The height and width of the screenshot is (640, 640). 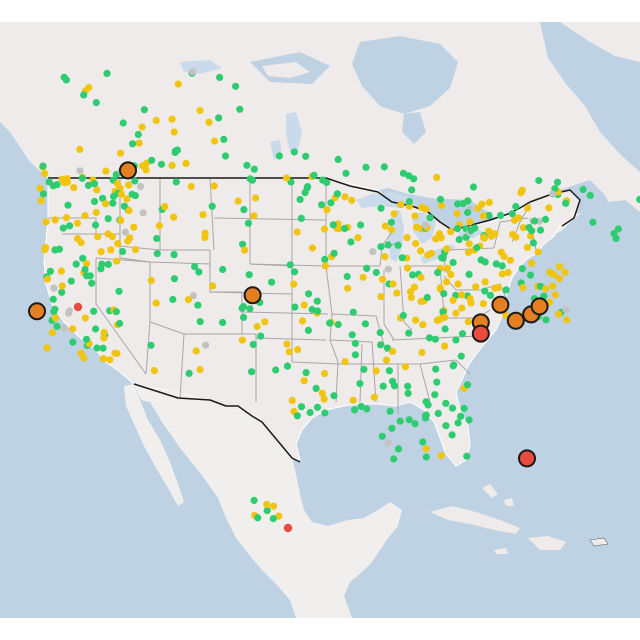 What do you see at coordinates (500, 304) in the screenshot?
I see `alert-marker-sensitive` at bounding box center [500, 304].